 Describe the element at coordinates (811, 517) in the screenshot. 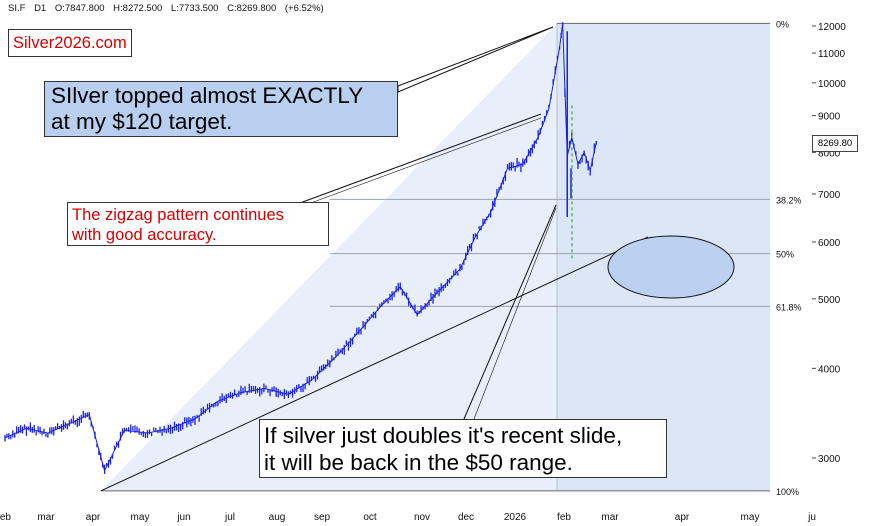

I see `x-tick-label: ju` at that location.